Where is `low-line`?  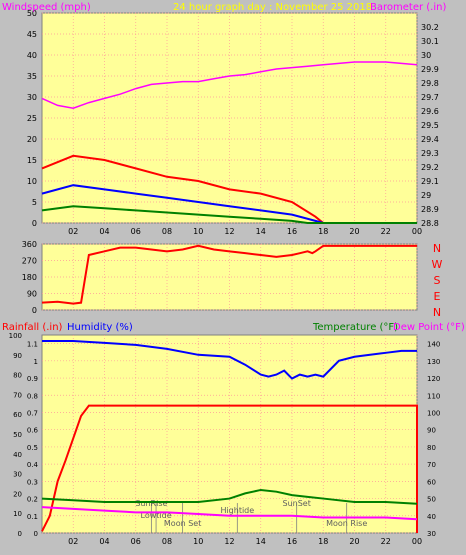 low-line is located at coordinates (229, 214).